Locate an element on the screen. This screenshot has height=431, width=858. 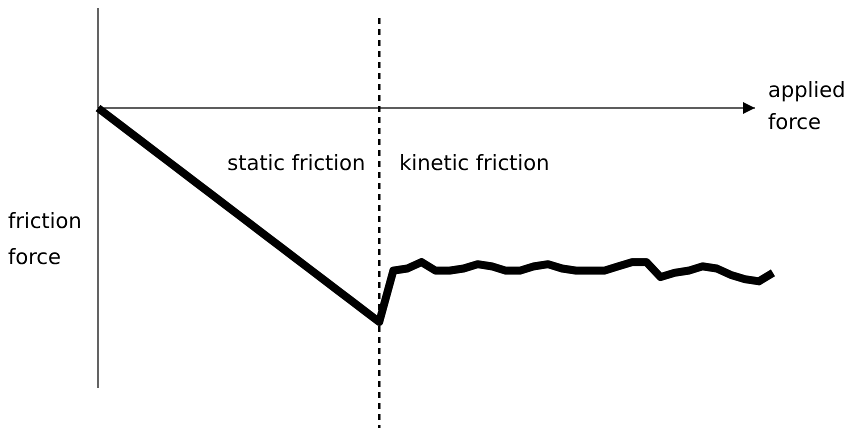
annotation: static friction is located at coordinates (296, 163).